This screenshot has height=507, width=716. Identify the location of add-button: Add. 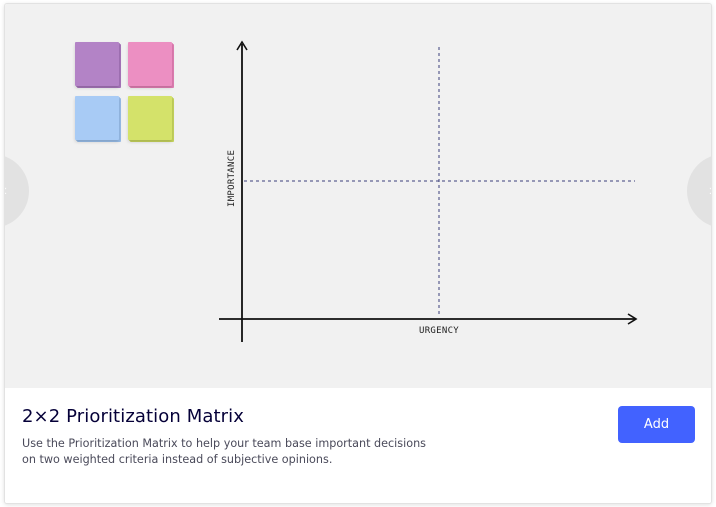
(656, 424).